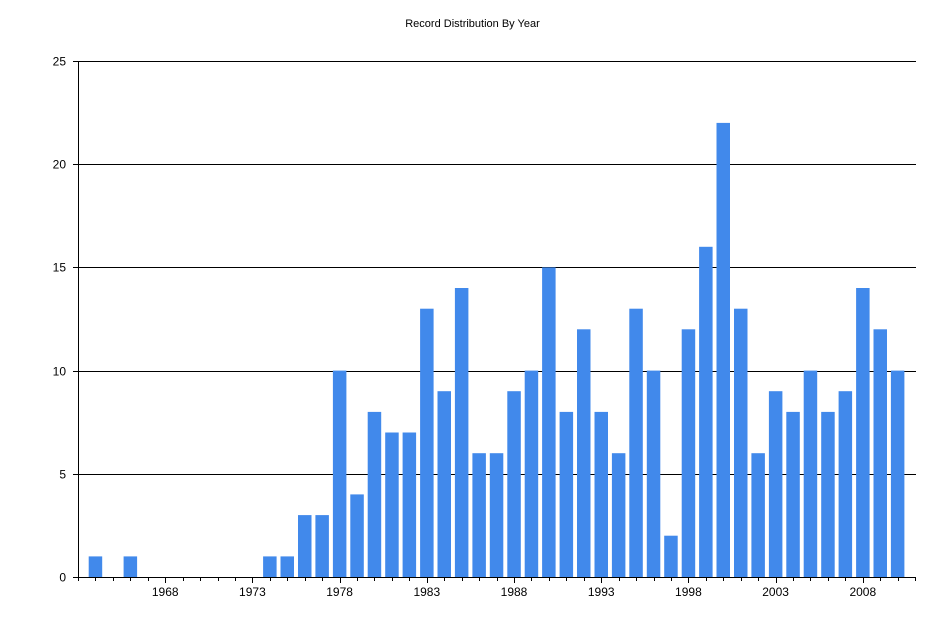  Describe the element at coordinates (688, 453) in the screenshot. I see `bar-1998` at that location.